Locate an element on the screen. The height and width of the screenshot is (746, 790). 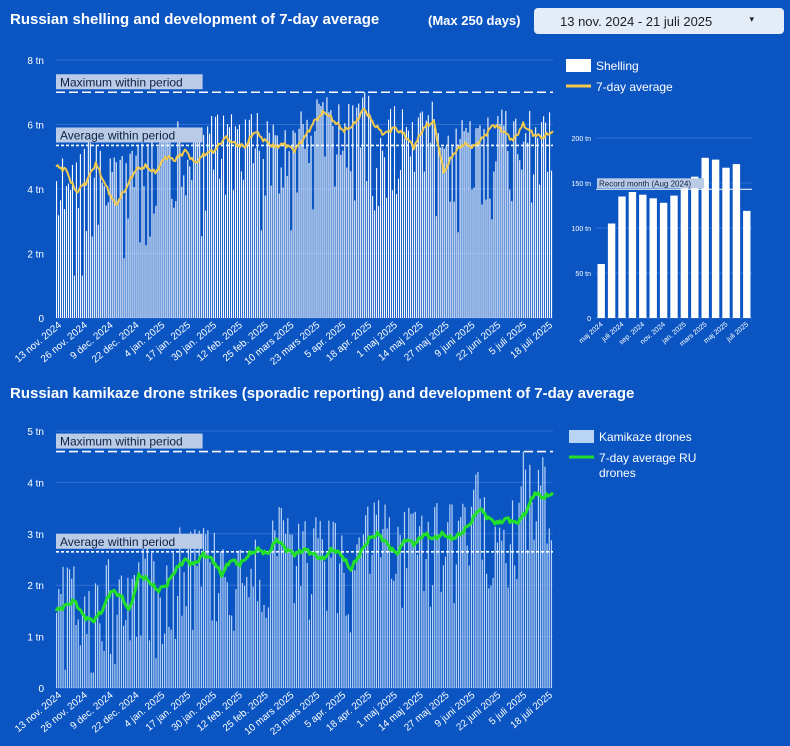
date-range-dropdown: 13 nov. 2024 - 21 juli 2025 ▾ is located at coordinates (659, 21).